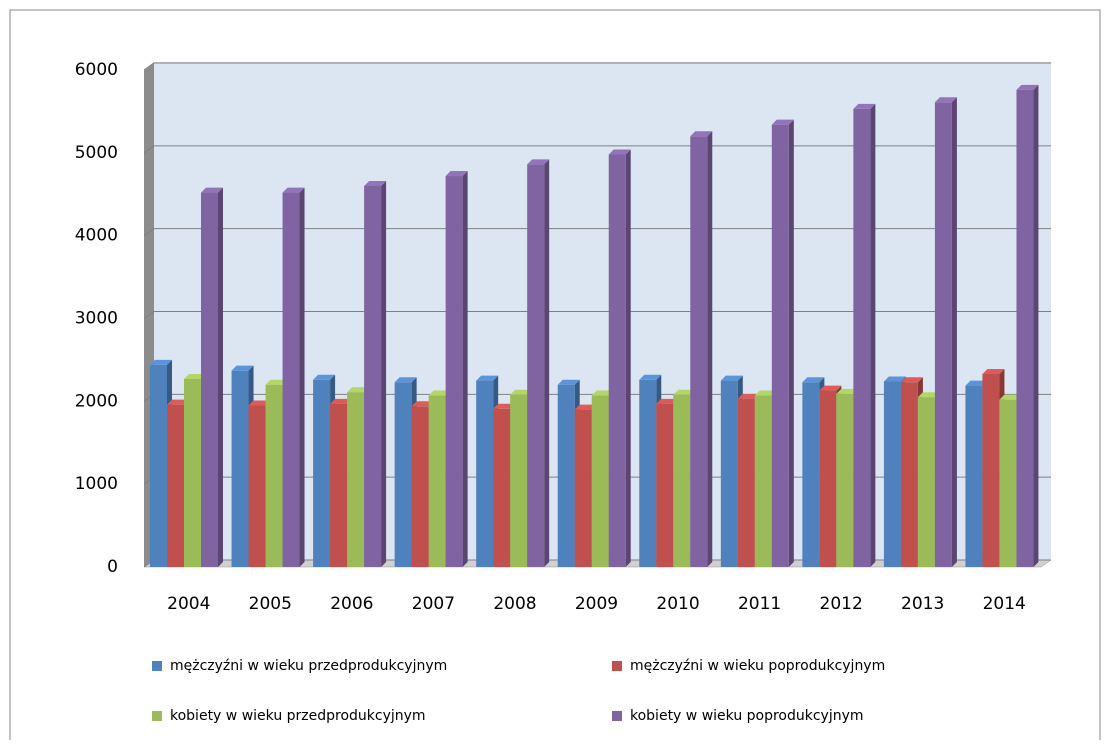 This screenshot has height=744, width=1111. Describe the element at coordinates (757, 666) in the screenshot. I see `legend-label: mężczyźni w wieku poprodukcyjnym` at that location.